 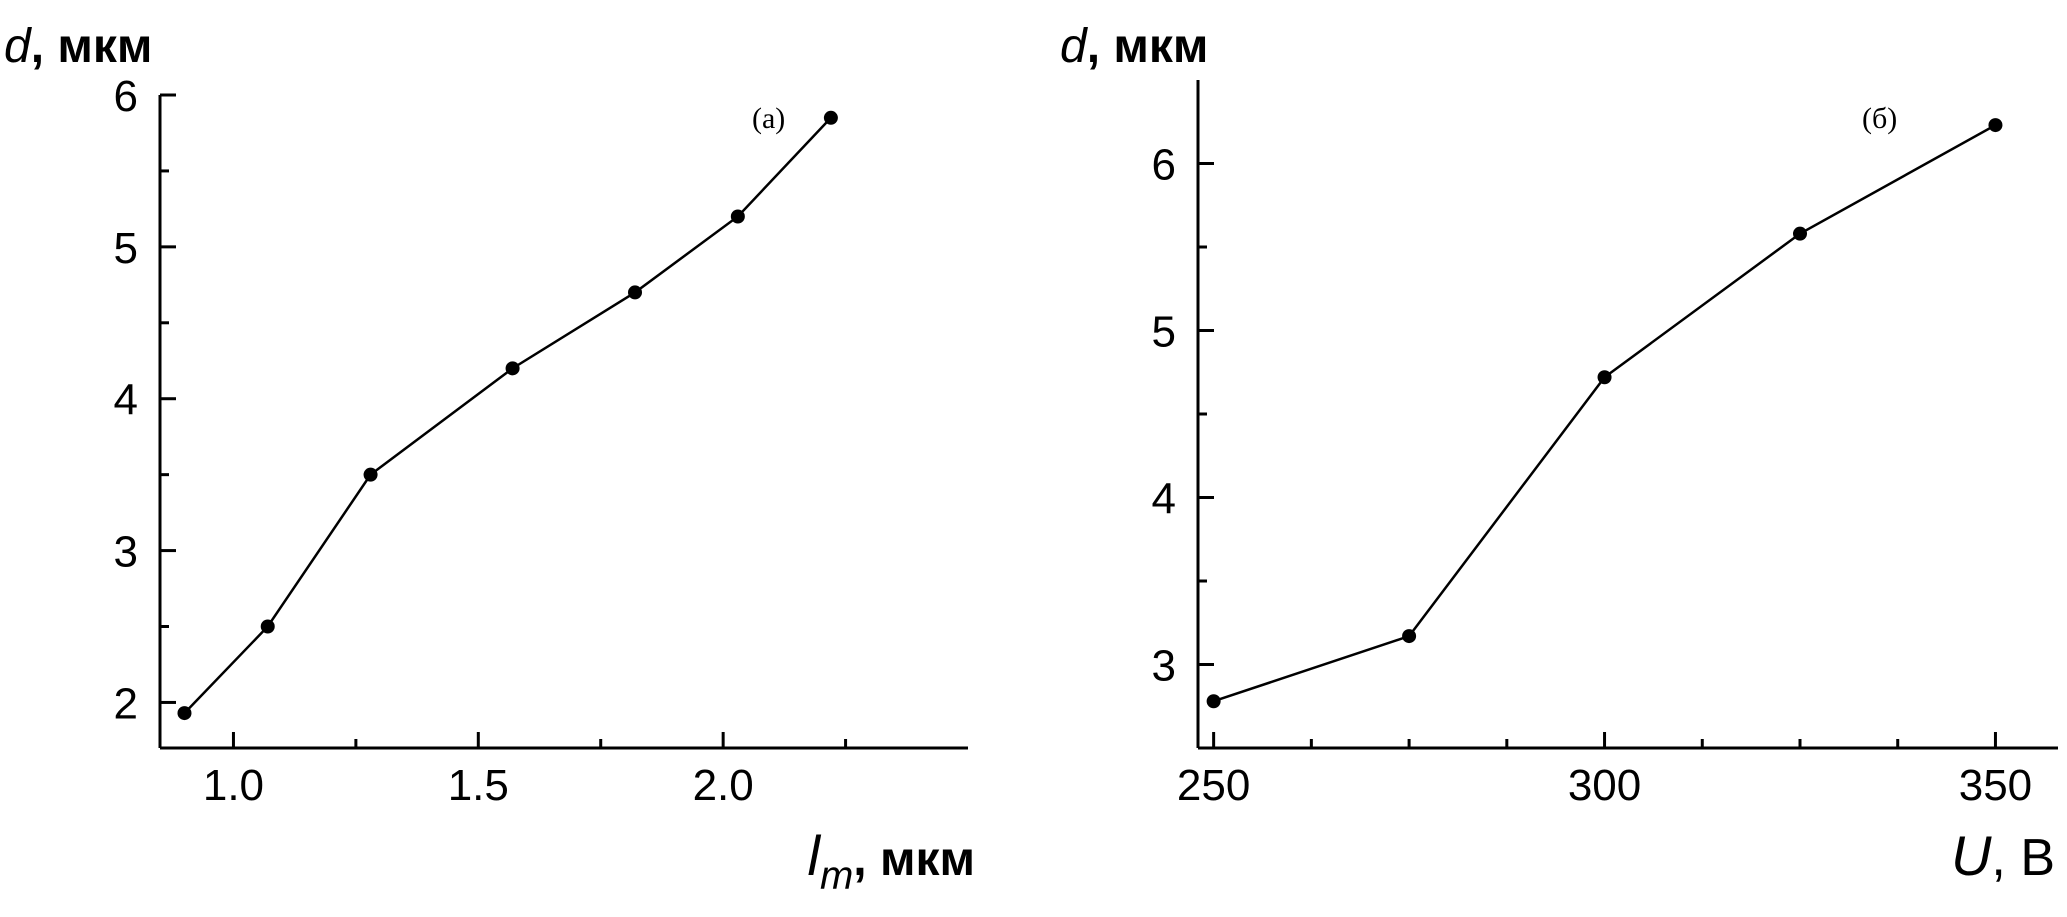 What do you see at coordinates (914, 859) in the screenshot?
I see `x-axis-unit: , мкм` at bounding box center [914, 859].